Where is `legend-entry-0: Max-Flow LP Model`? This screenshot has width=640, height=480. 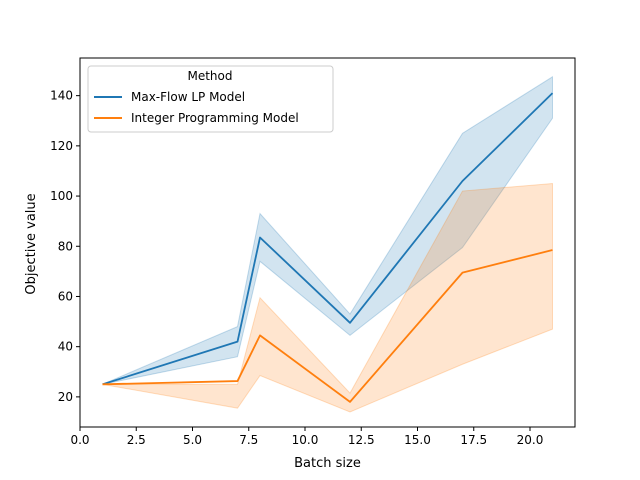 legend-entry-0: Max-Flow LP Model is located at coordinates (188, 97).